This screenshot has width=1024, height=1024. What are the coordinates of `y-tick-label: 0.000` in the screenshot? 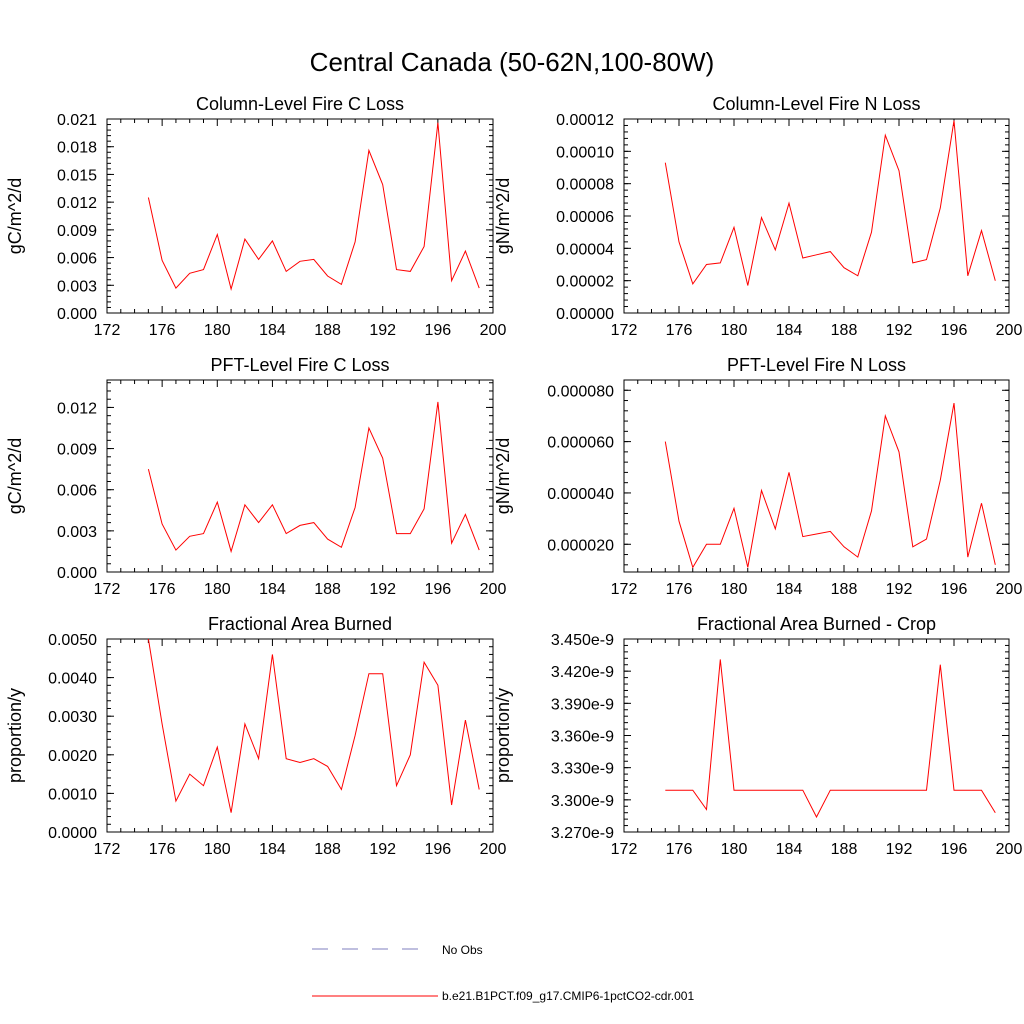 It's located at (77, 573).